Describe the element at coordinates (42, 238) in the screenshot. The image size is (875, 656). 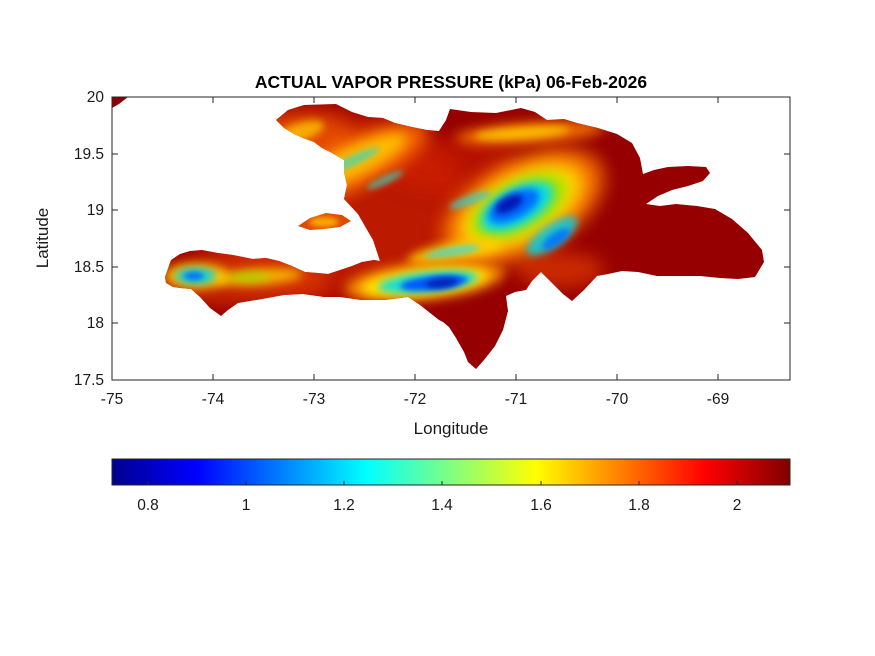
I see `y-axis-label: Latitude` at that location.